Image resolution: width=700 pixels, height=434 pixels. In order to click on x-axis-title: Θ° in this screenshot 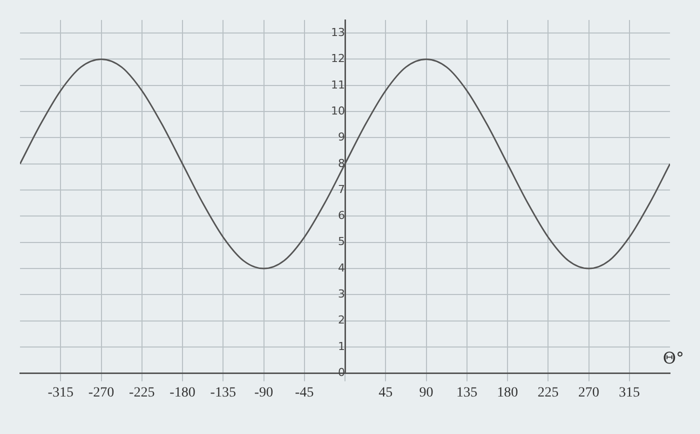, I will do `click(673, 358)`.